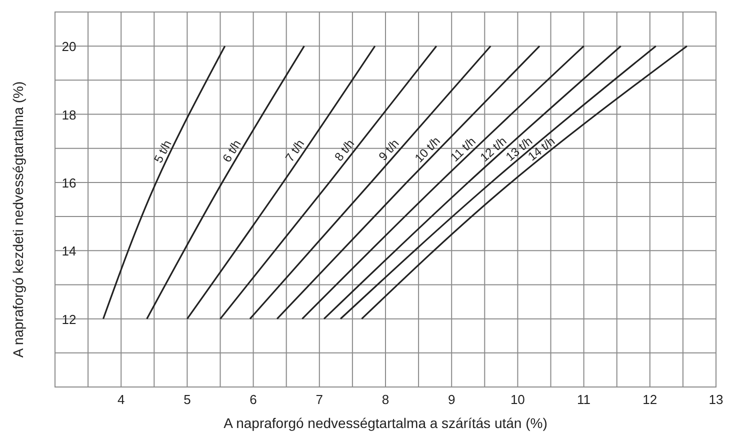 Image resolution: width=734 pixels, height=442 pixels. Describe the element at coordinates (295, 150) in the screenshot. I see `text: 7 t/h` at that location.